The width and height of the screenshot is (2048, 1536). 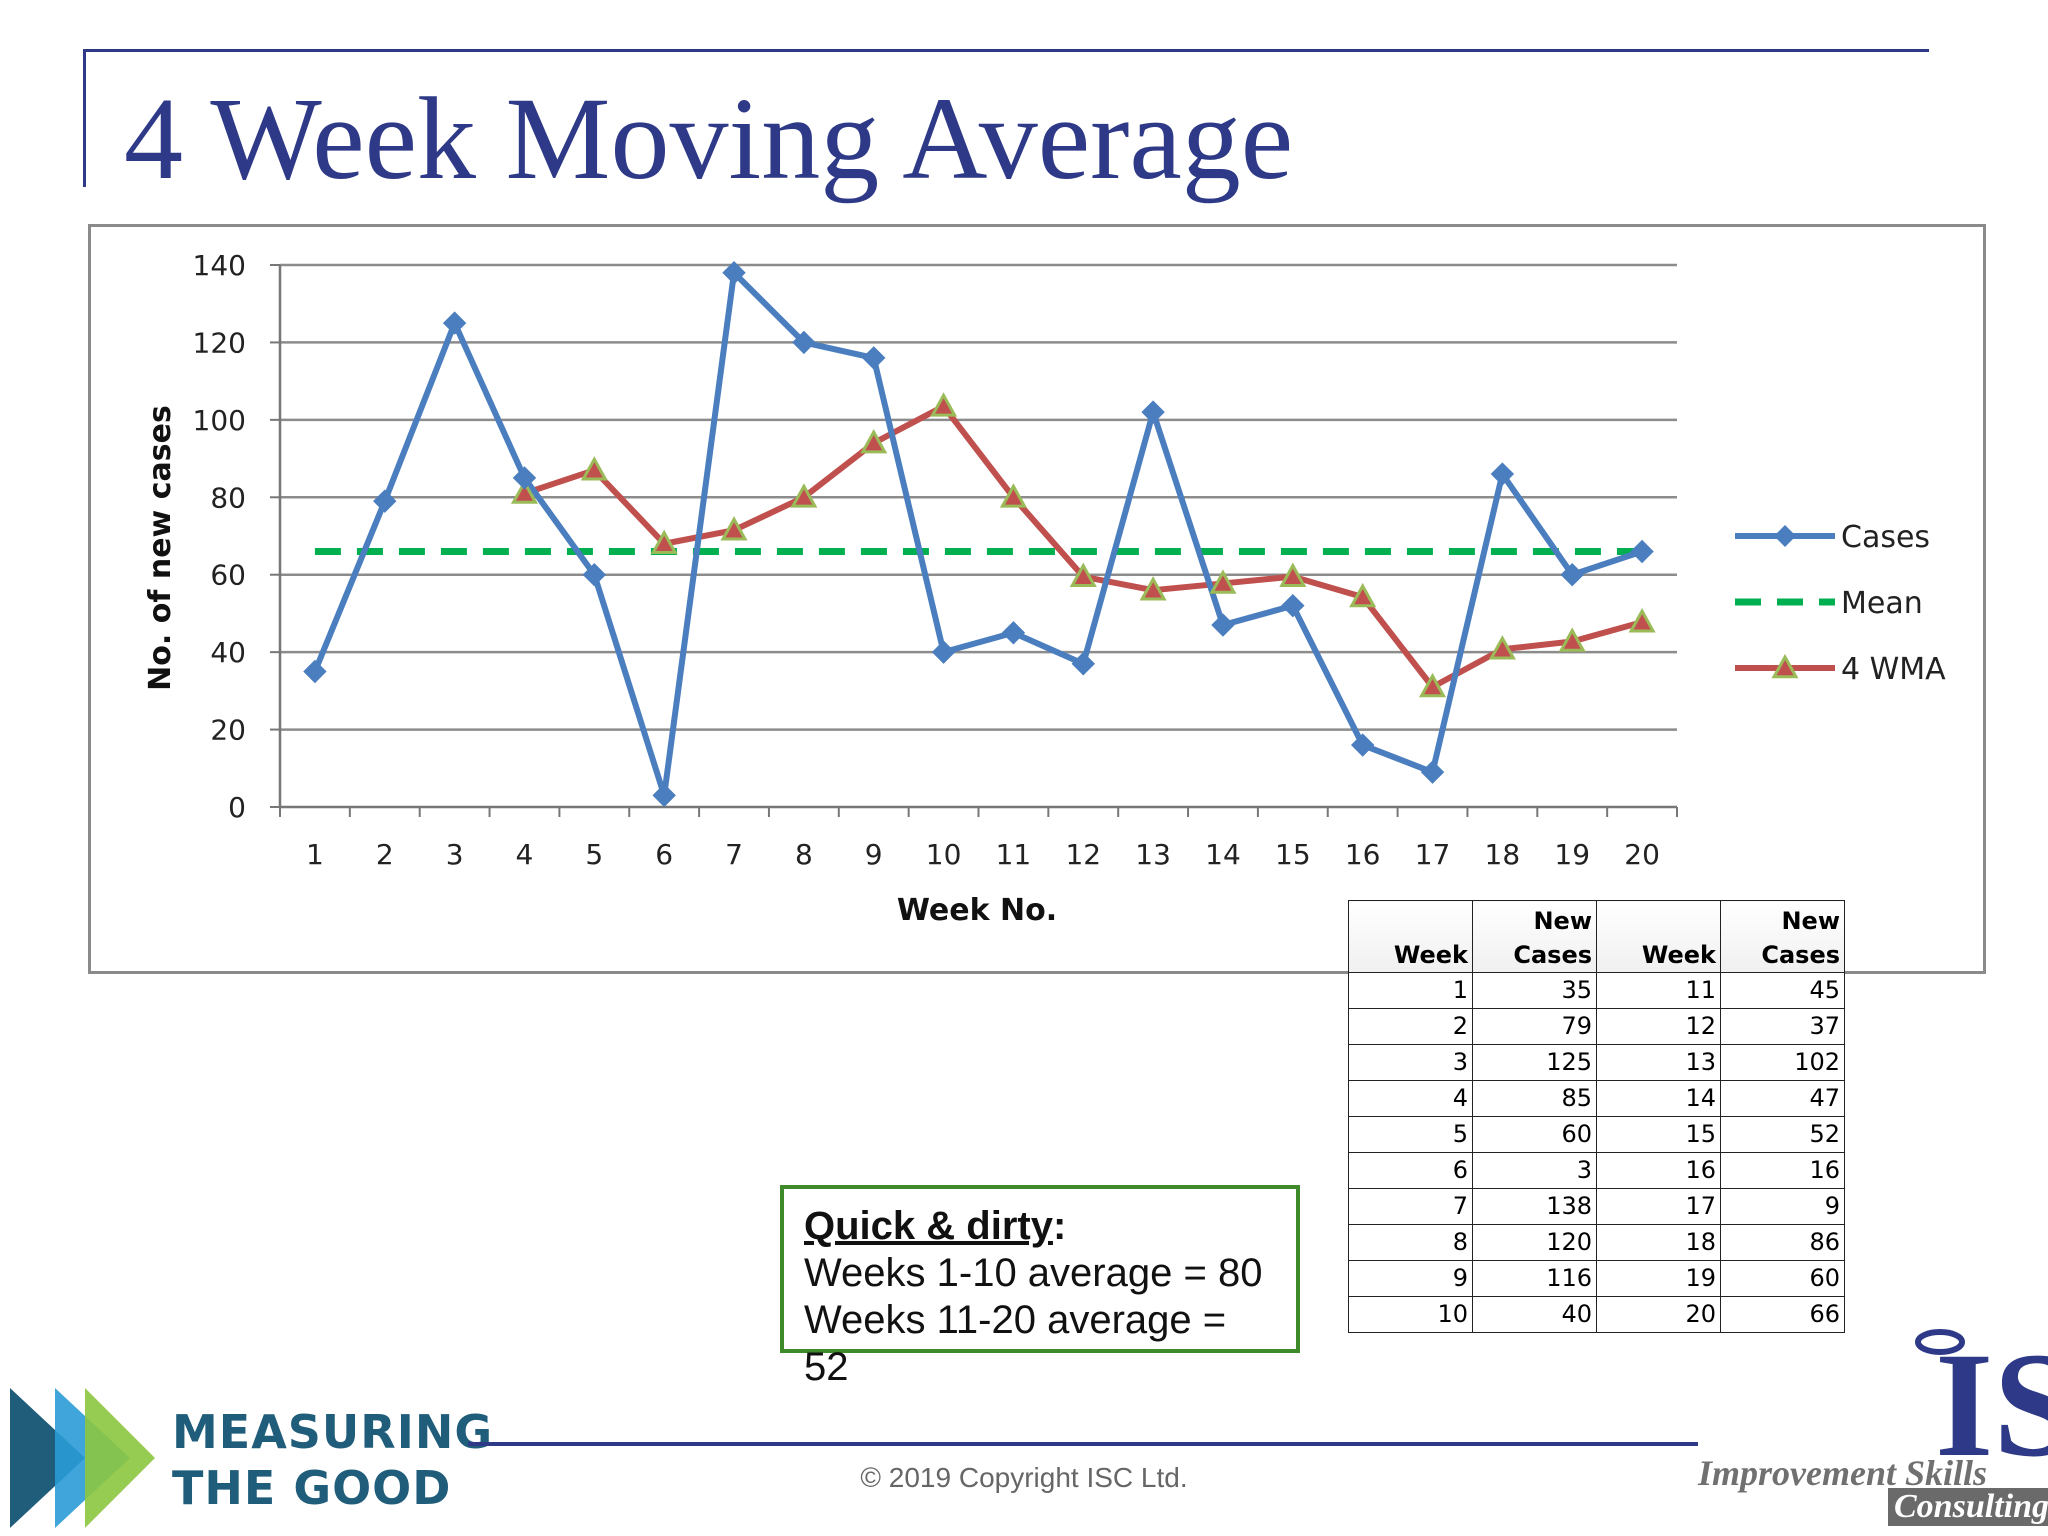 What do you see at coordinates (1083, 1444) in the screenshot?
I see `footer-rule` at bounding box center [1083, 1444].